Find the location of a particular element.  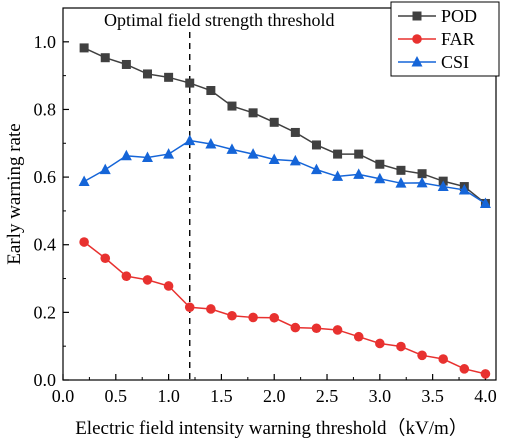

legend-marker-csi is located at coordinates (417, 61).